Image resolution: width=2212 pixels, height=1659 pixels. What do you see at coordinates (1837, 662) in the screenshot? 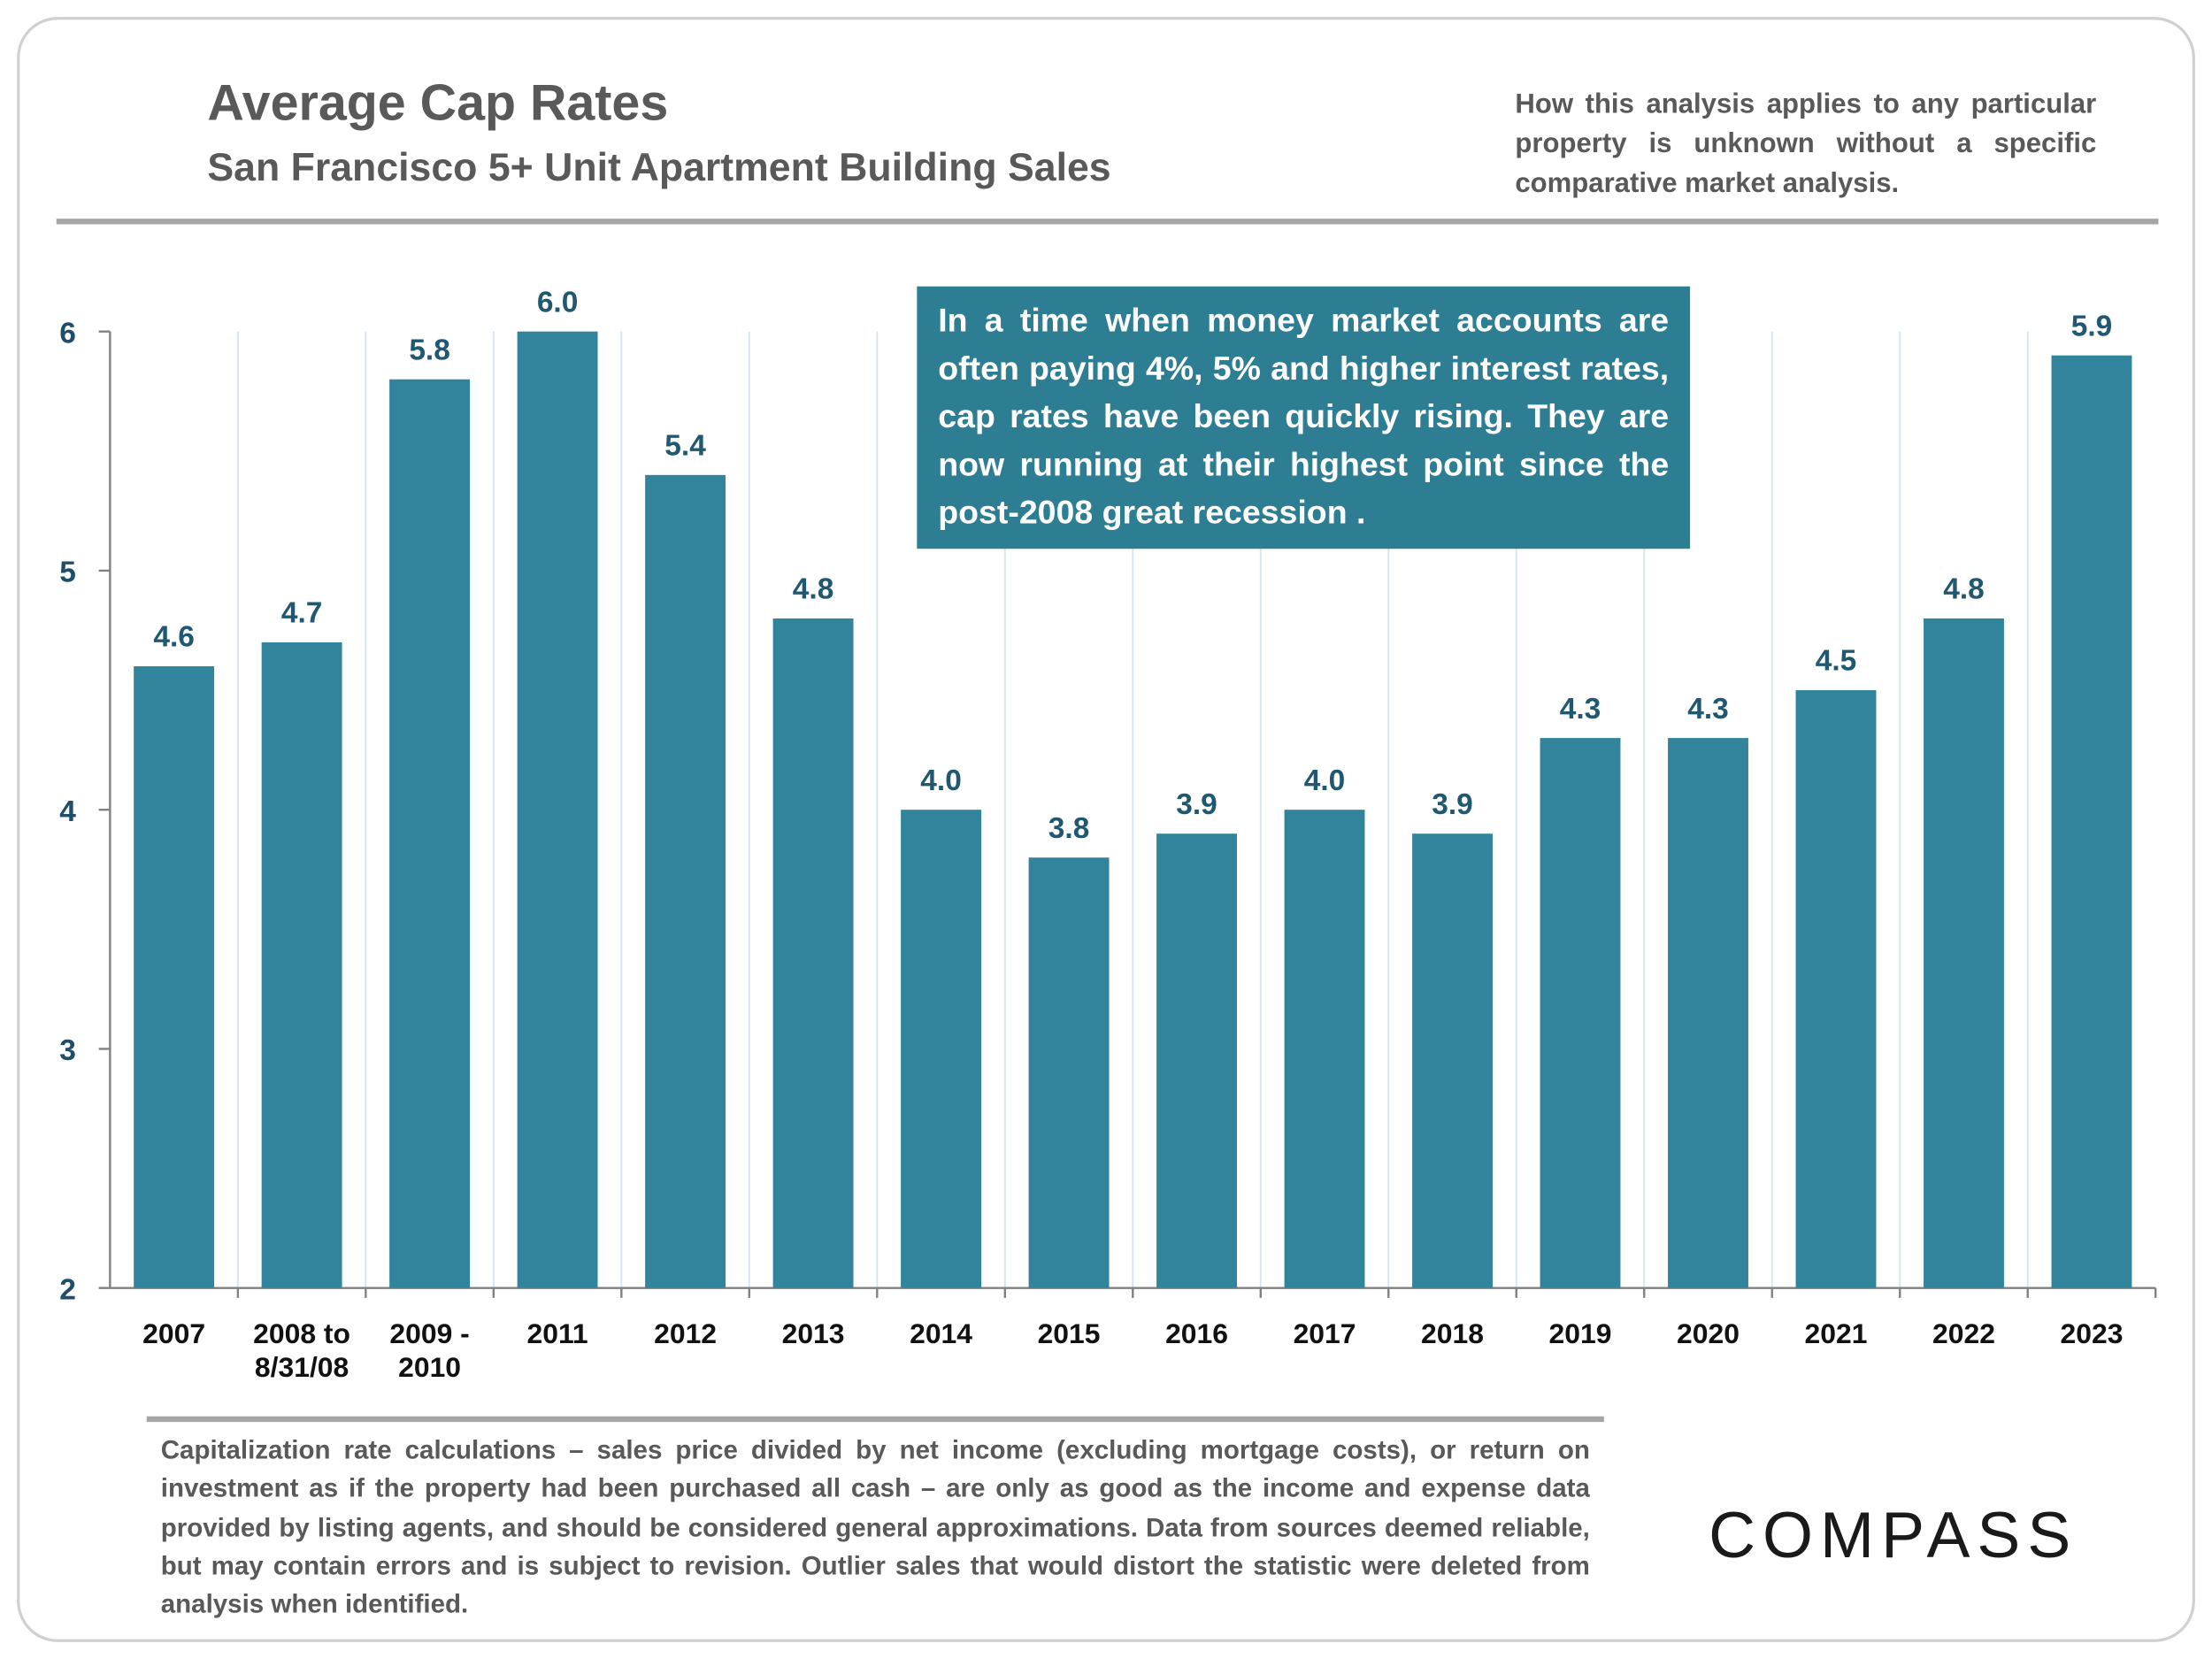
I see `value-label: 4.5` at bounding box center [1837, 662].